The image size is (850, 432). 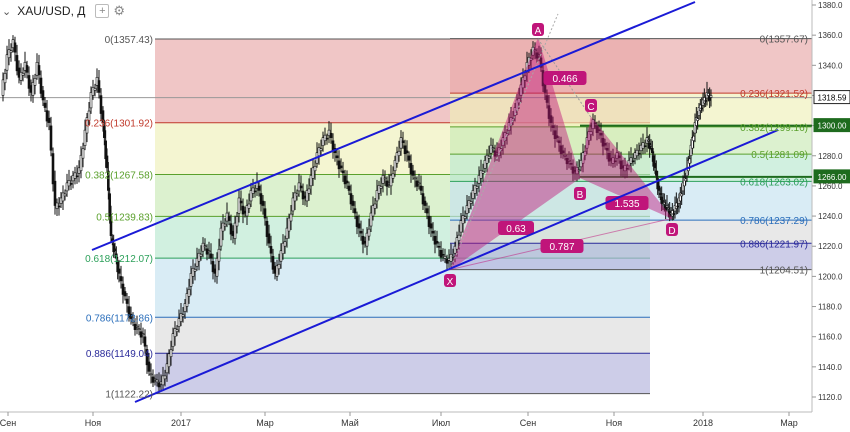 I want to click on y-tick-label: 1380.0, so click(x=830, y=5).